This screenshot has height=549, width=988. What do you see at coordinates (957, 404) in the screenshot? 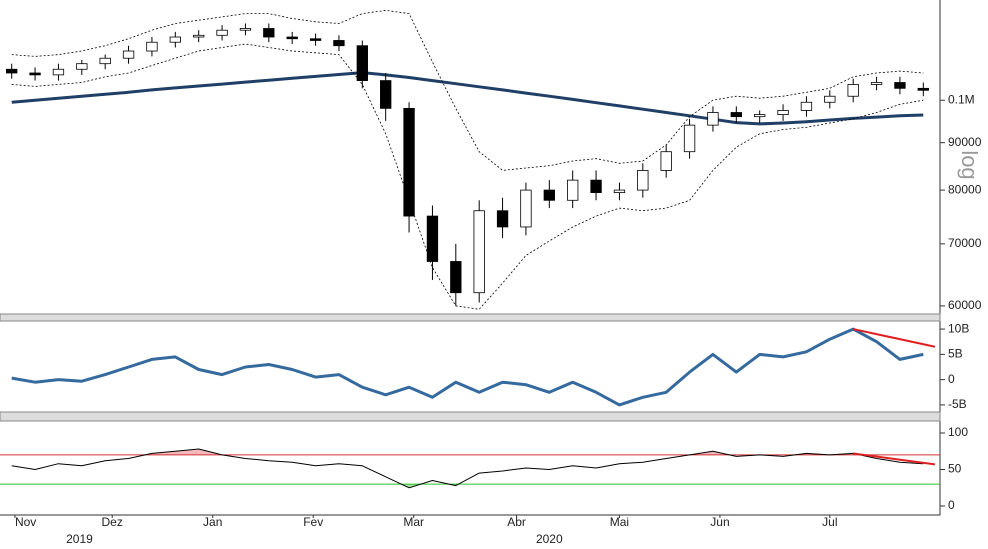
I see `y-tick-label: -5B` at bounding box center [957, 404].